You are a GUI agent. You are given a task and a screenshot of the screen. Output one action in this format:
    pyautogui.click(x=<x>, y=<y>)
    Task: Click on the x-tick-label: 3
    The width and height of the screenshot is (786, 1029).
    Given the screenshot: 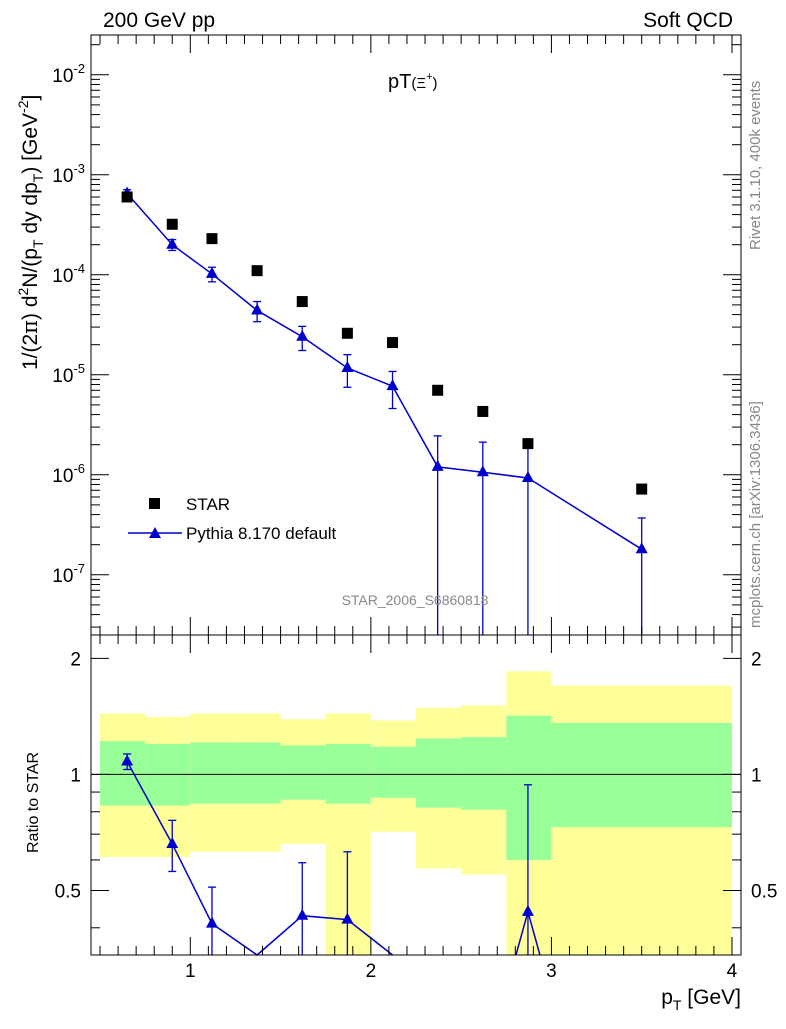 What is the action you would take?
    pyautogui.click(x=551, y=971)
    